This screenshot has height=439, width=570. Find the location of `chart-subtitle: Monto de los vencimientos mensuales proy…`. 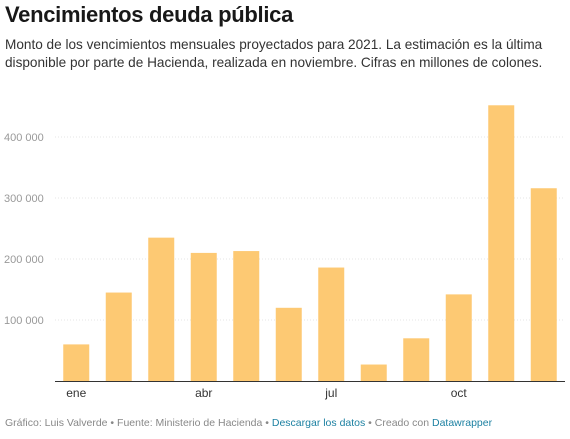

chart-subtitle: Monto de los vencimientos mensuales proy… is located at coordinates (274, 53).